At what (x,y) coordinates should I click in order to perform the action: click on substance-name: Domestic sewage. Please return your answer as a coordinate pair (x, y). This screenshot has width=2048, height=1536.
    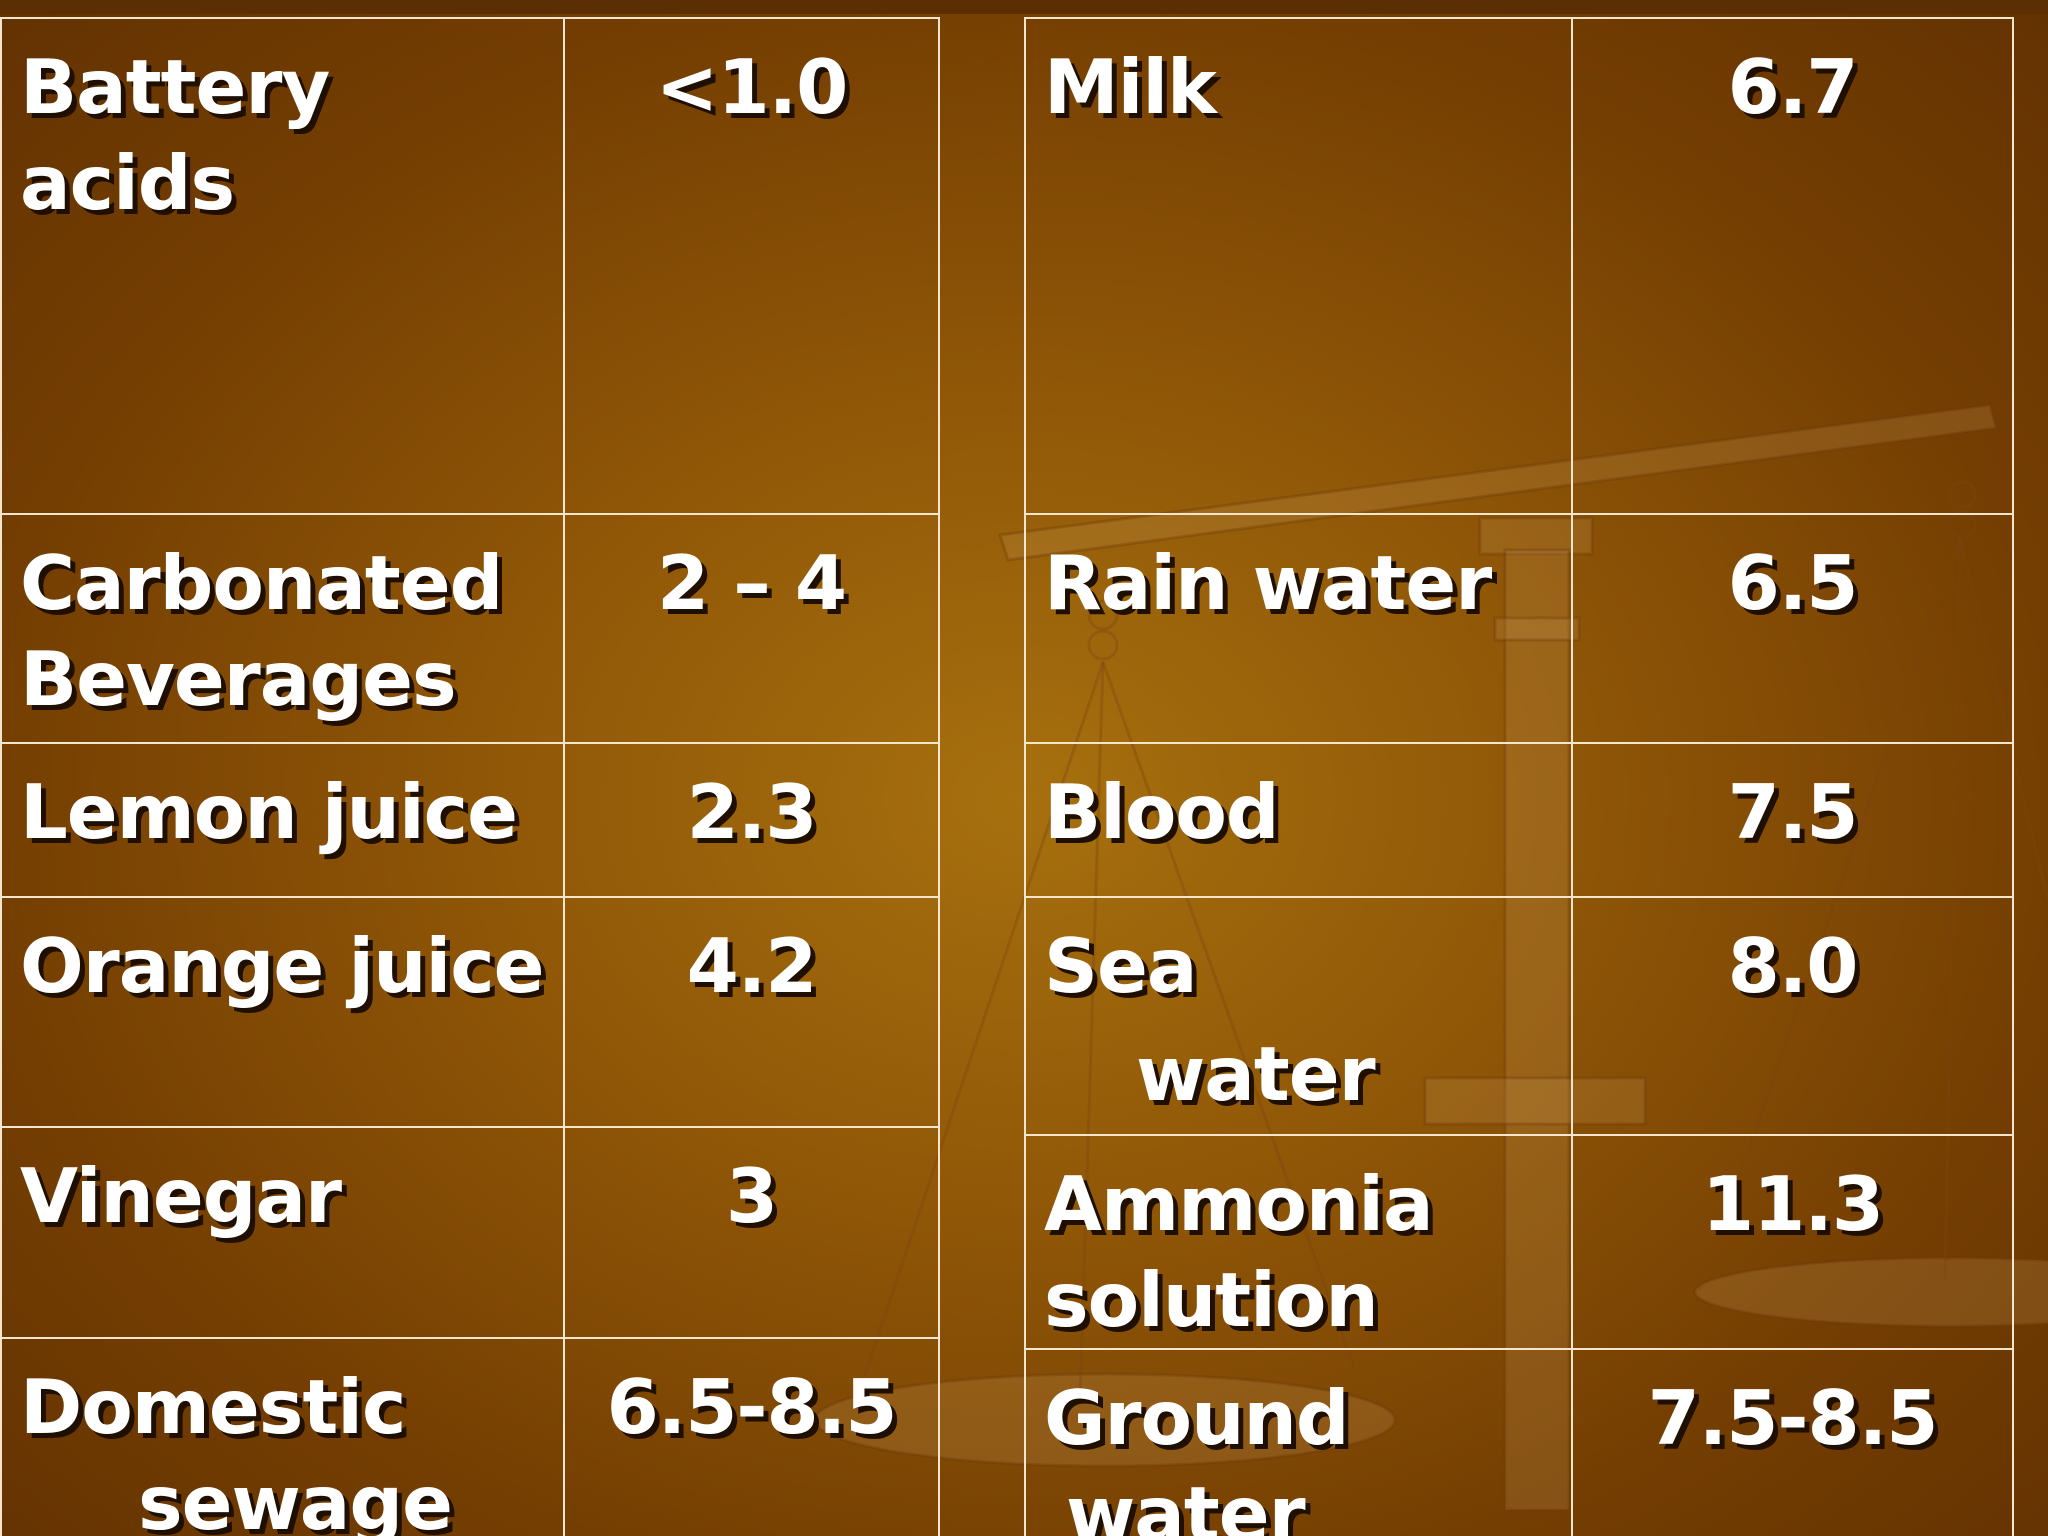
    Looking at the image, I should click on (282, 1436).